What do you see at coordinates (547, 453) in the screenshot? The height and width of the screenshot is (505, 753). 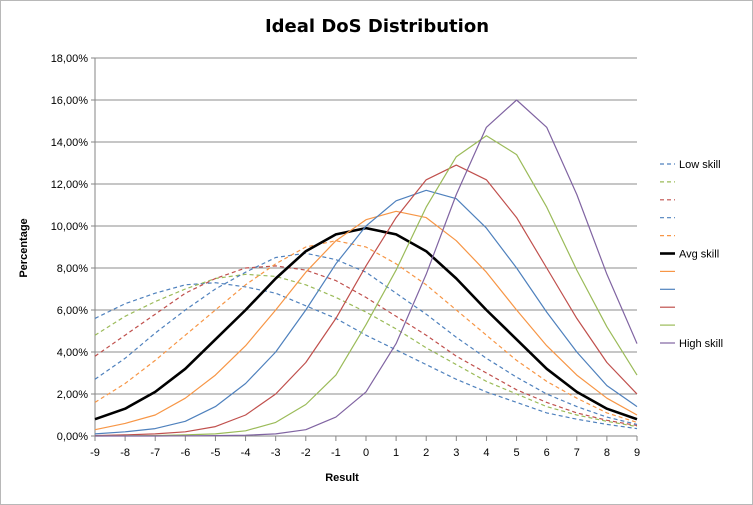 I see `x-tick-label: 6` at bounding box center [547, 453].